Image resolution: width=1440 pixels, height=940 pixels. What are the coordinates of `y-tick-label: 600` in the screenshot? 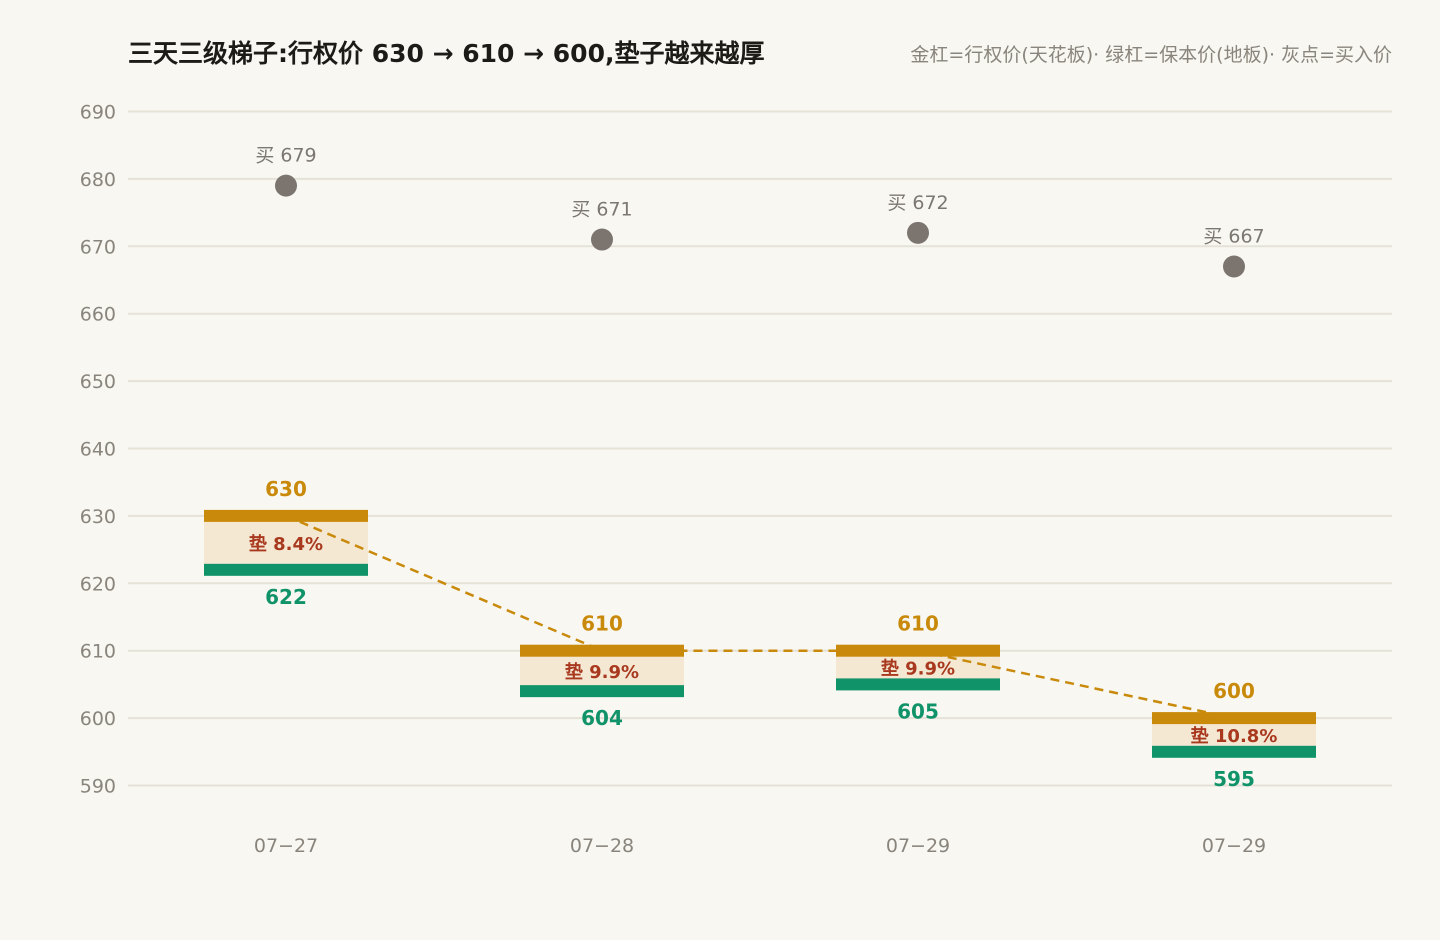 It's located at (98, 719).